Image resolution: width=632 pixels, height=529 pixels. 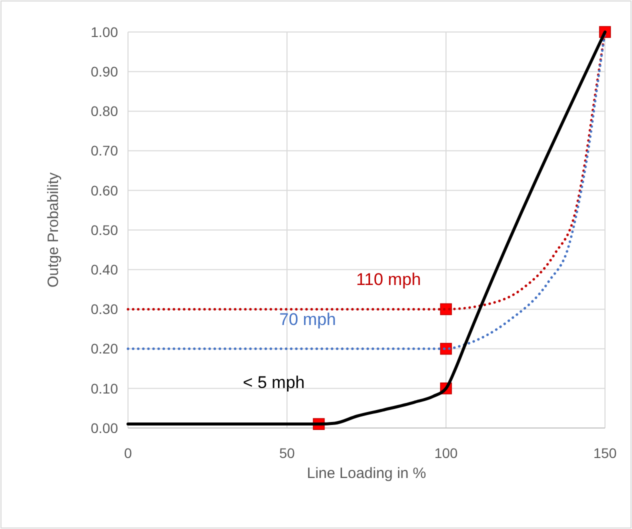 I want to click on y-axis-title: Outge Probability, so click(x=53, y=230).